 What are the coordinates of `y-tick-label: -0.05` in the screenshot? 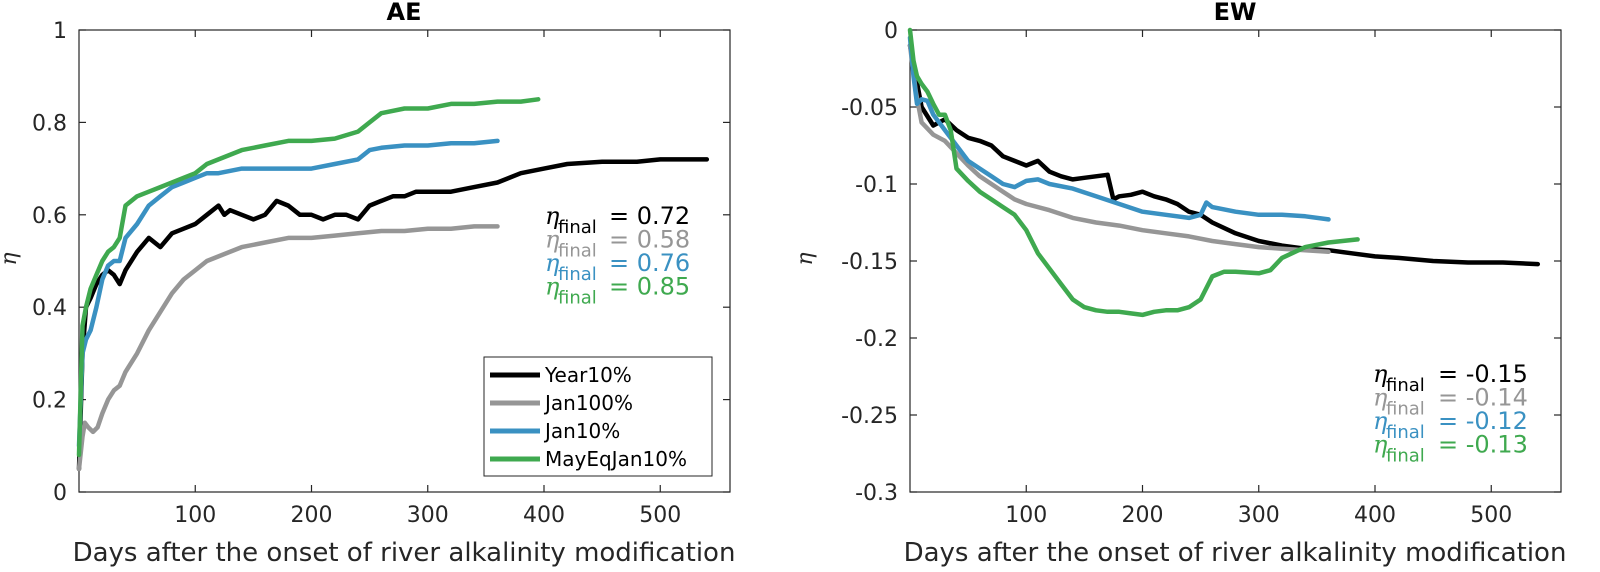 It's located at (869, 108).